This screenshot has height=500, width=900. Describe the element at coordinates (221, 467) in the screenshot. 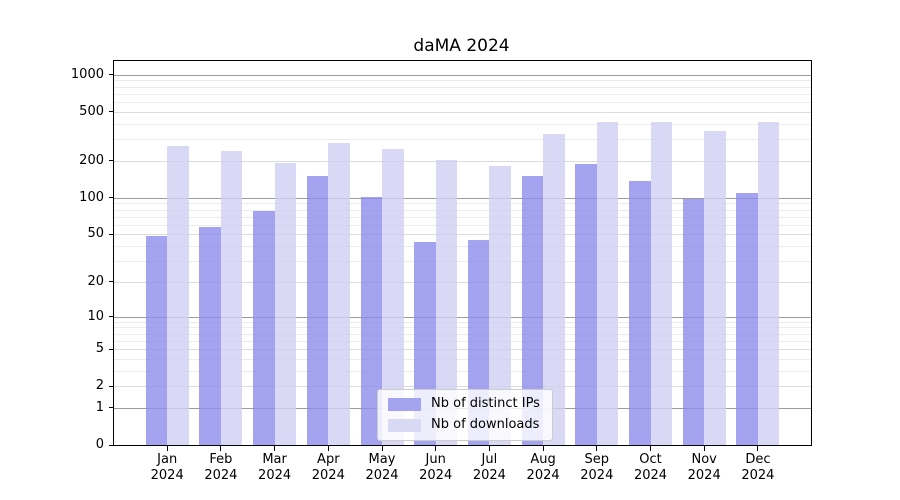

I see `x-tick-label: Feb 2024` at that location.